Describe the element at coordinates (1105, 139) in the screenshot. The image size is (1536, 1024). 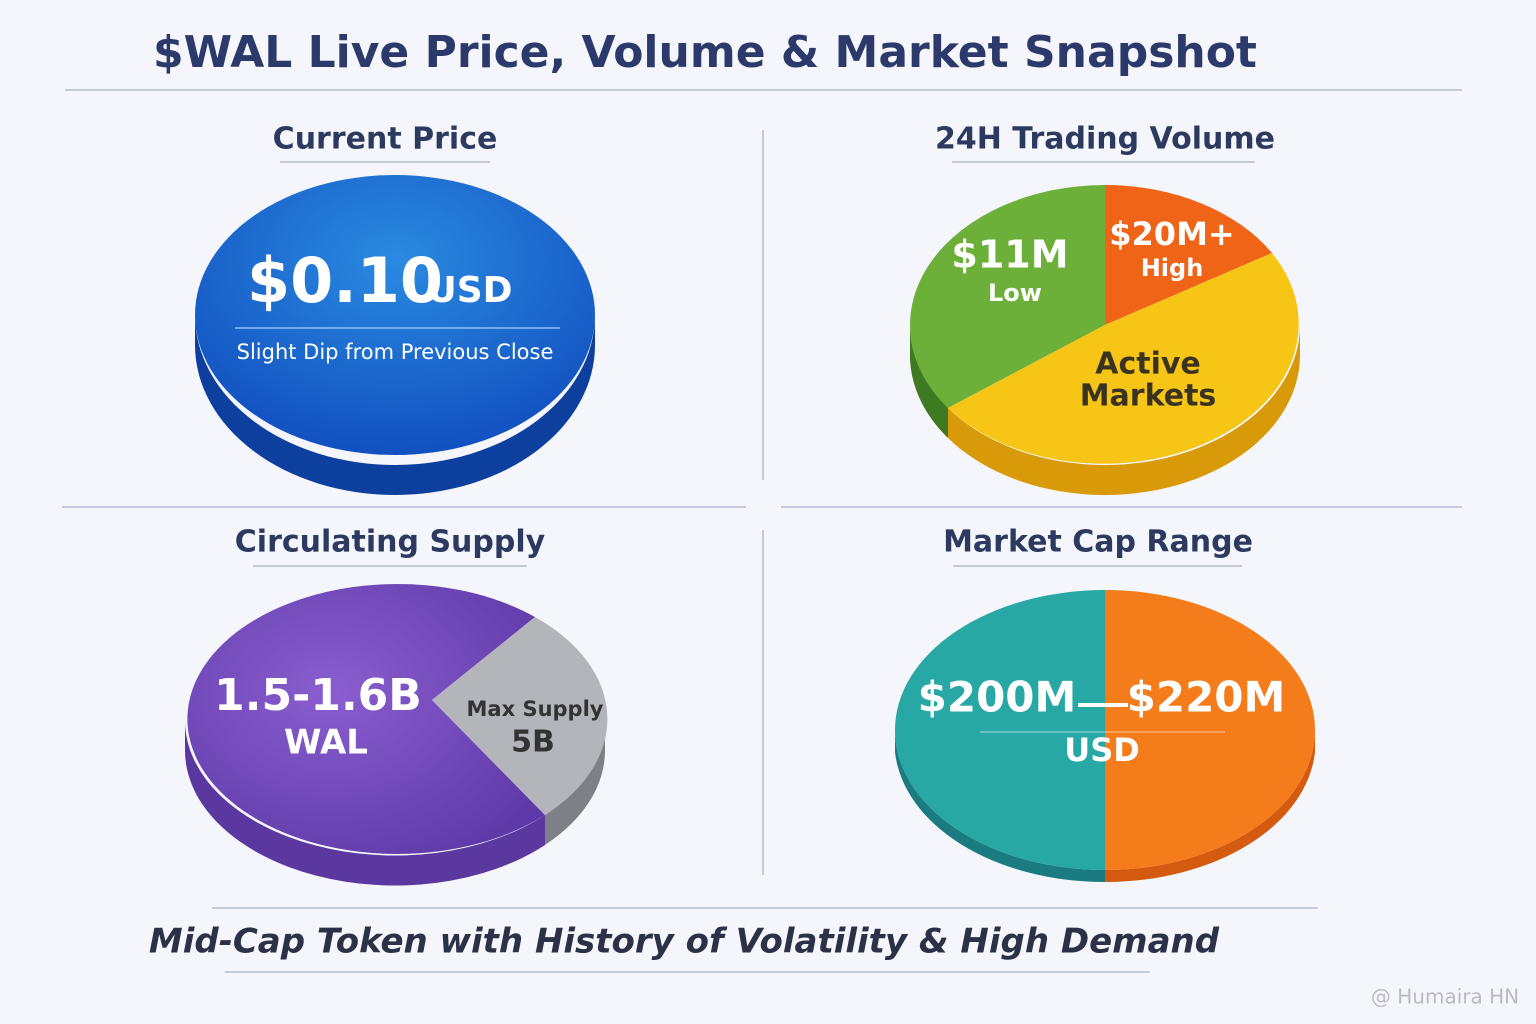
I see `panel-heading: 24H Trading Volume` at that location.